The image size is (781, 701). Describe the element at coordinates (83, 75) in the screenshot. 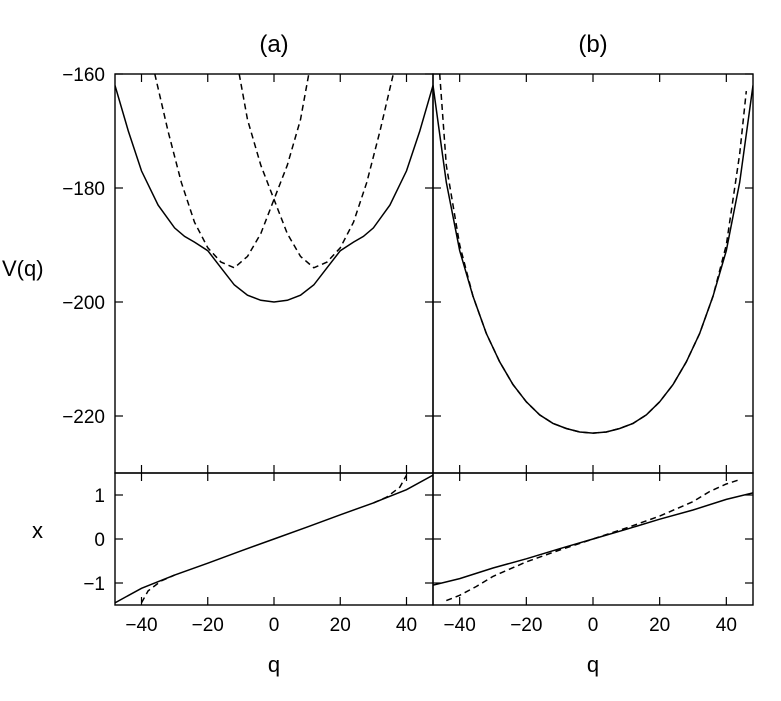

I see `y-tick-label: −160` at that location.